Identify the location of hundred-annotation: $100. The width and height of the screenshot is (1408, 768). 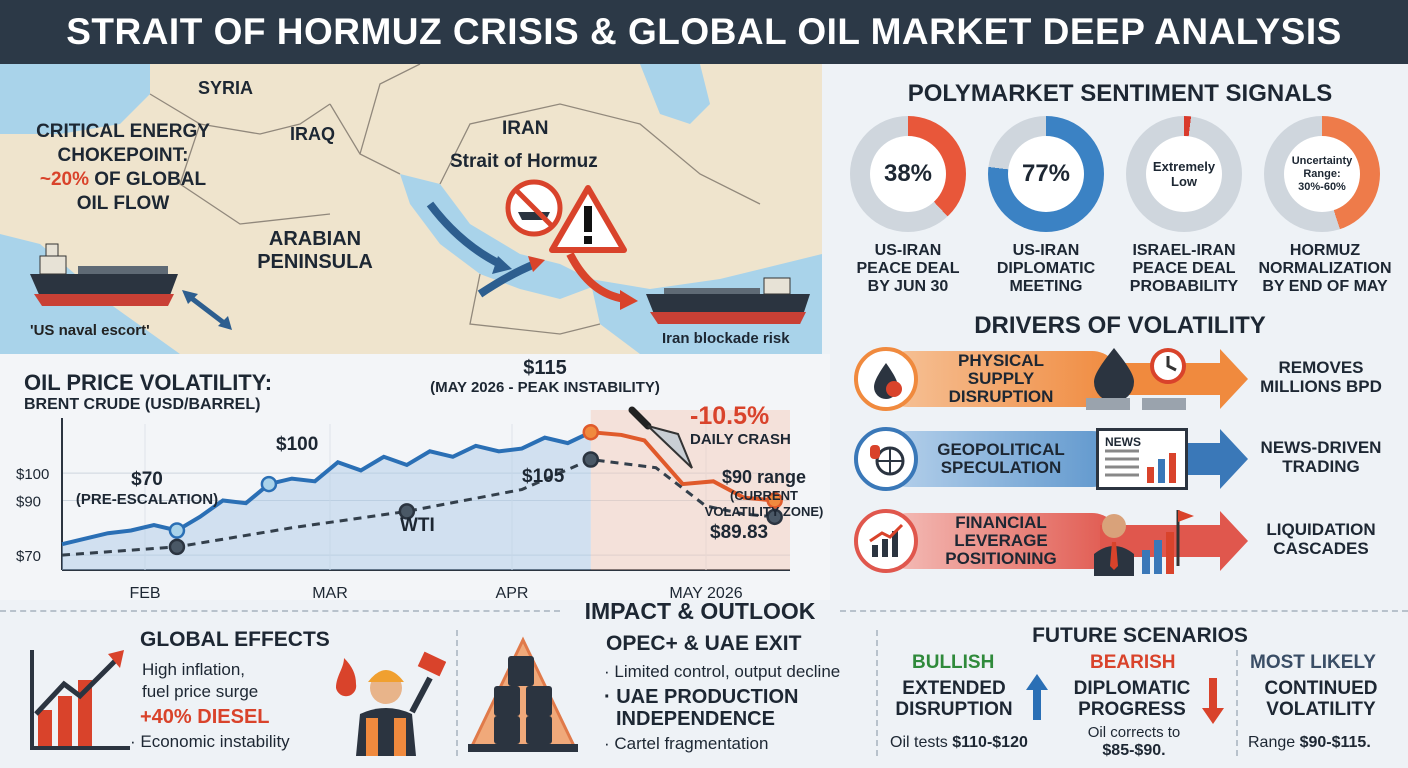
(297, 444).